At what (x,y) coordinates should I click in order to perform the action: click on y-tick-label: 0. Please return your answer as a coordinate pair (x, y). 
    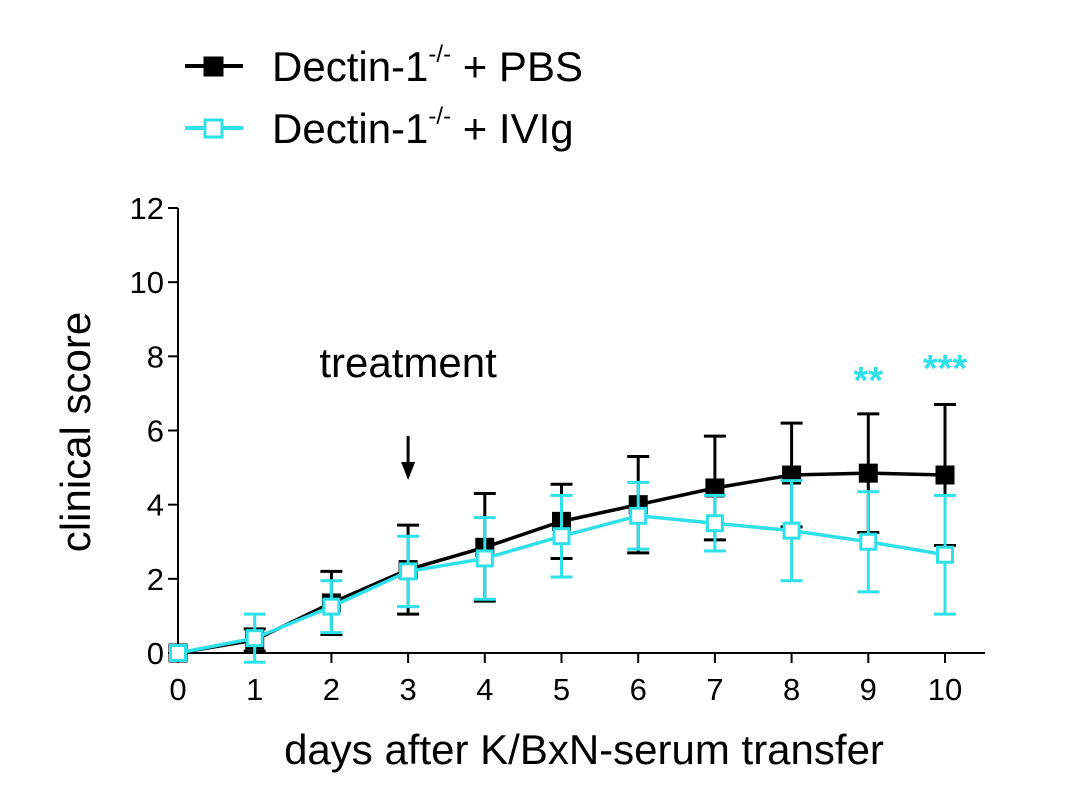
    Looking at the image, I should click on (155, 653).